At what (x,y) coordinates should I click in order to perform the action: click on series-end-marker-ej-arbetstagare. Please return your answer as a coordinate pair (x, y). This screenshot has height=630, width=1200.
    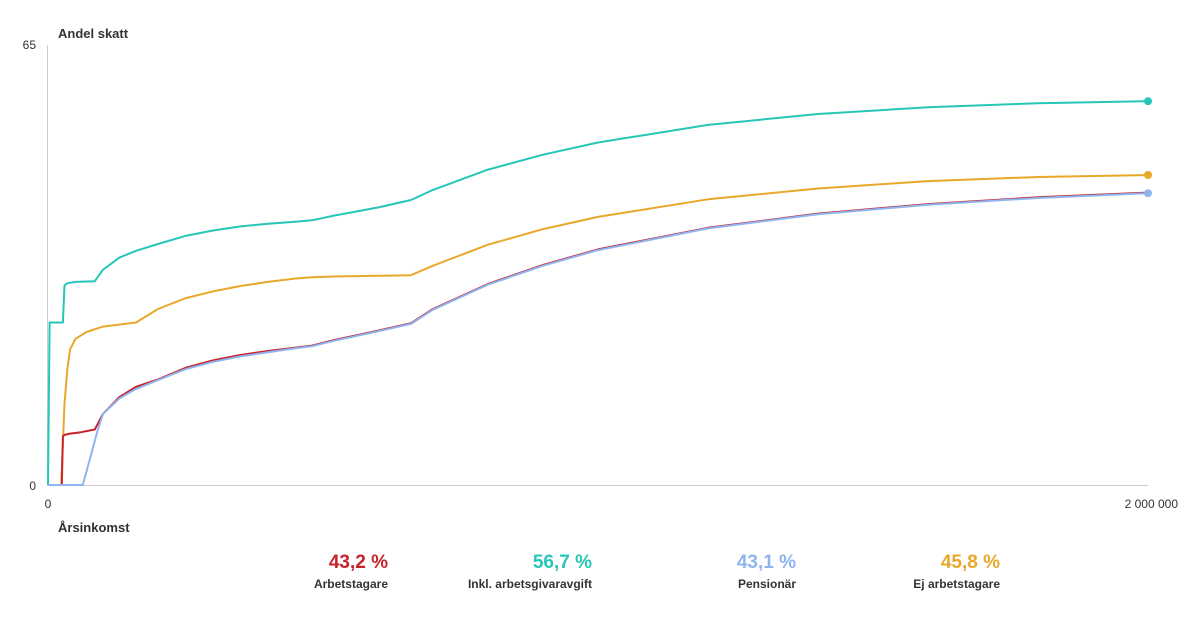
    Looking at the image, I should click on (1148, 175).